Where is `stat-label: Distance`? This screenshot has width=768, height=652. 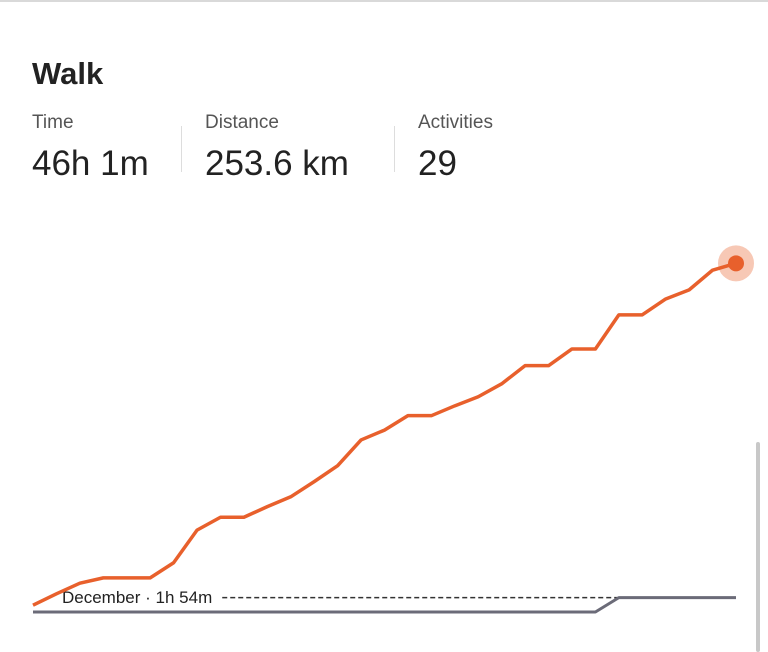
stat-label: Distance is located at coordinates (242, 122).